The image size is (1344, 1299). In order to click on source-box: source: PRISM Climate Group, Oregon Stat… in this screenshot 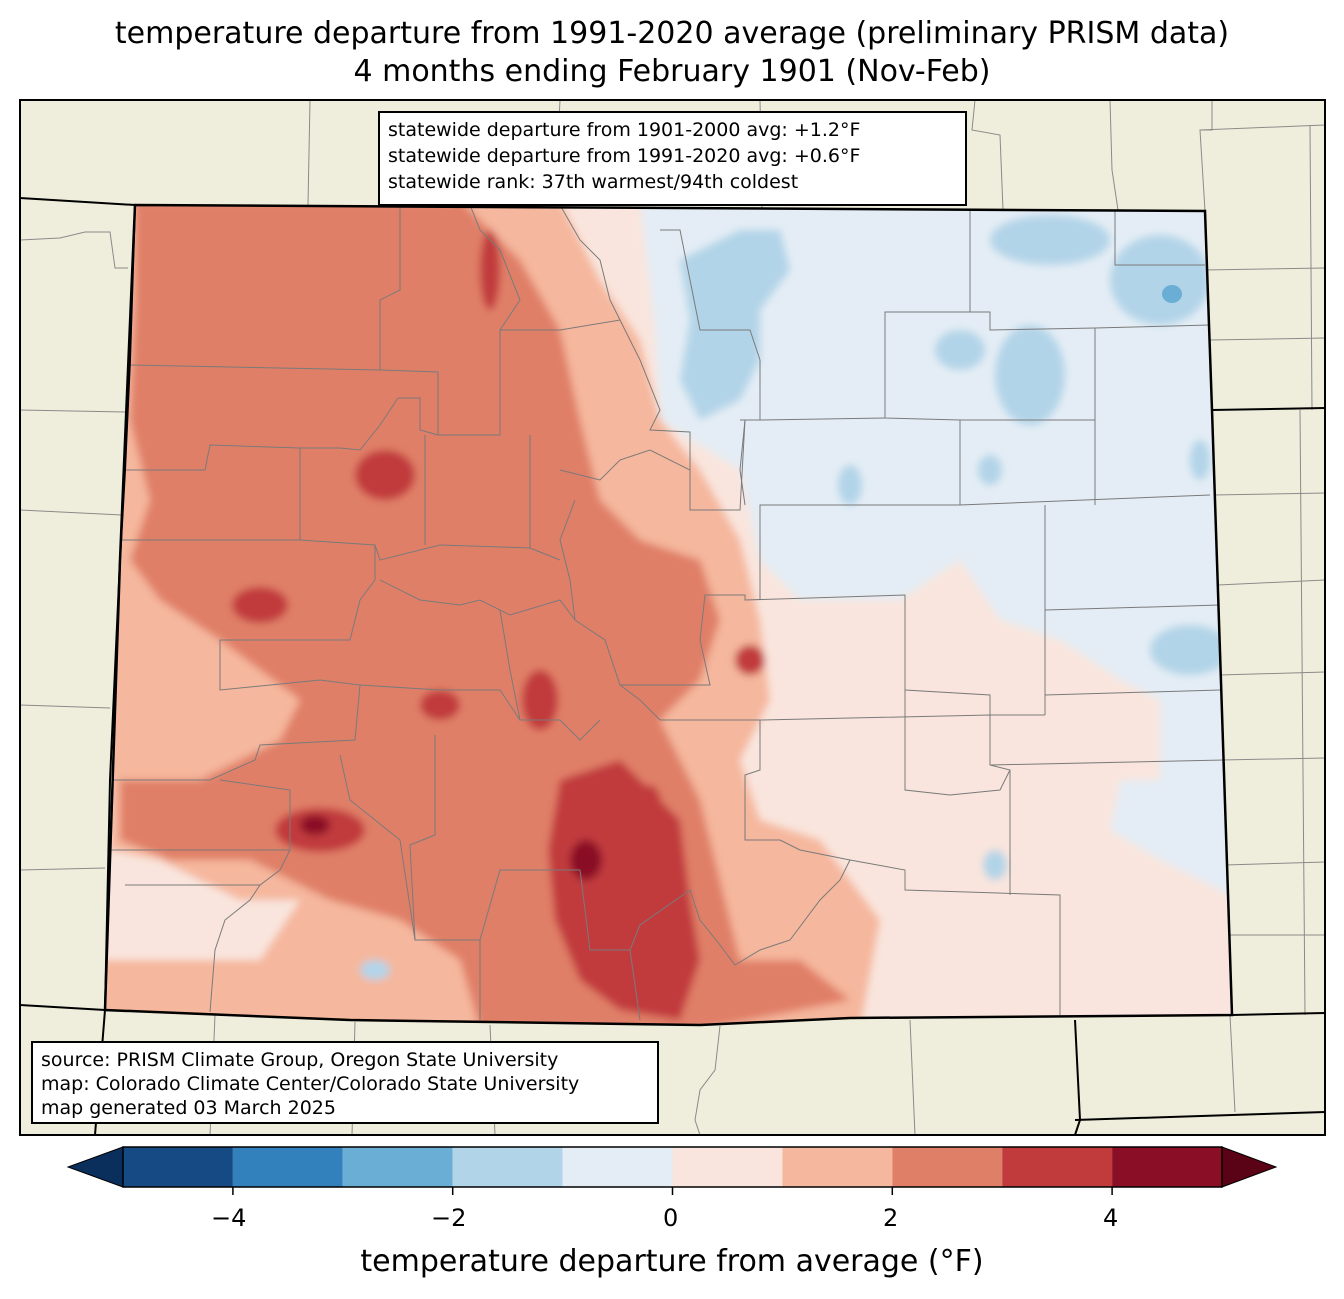, I will do `click(345, 1082)`.